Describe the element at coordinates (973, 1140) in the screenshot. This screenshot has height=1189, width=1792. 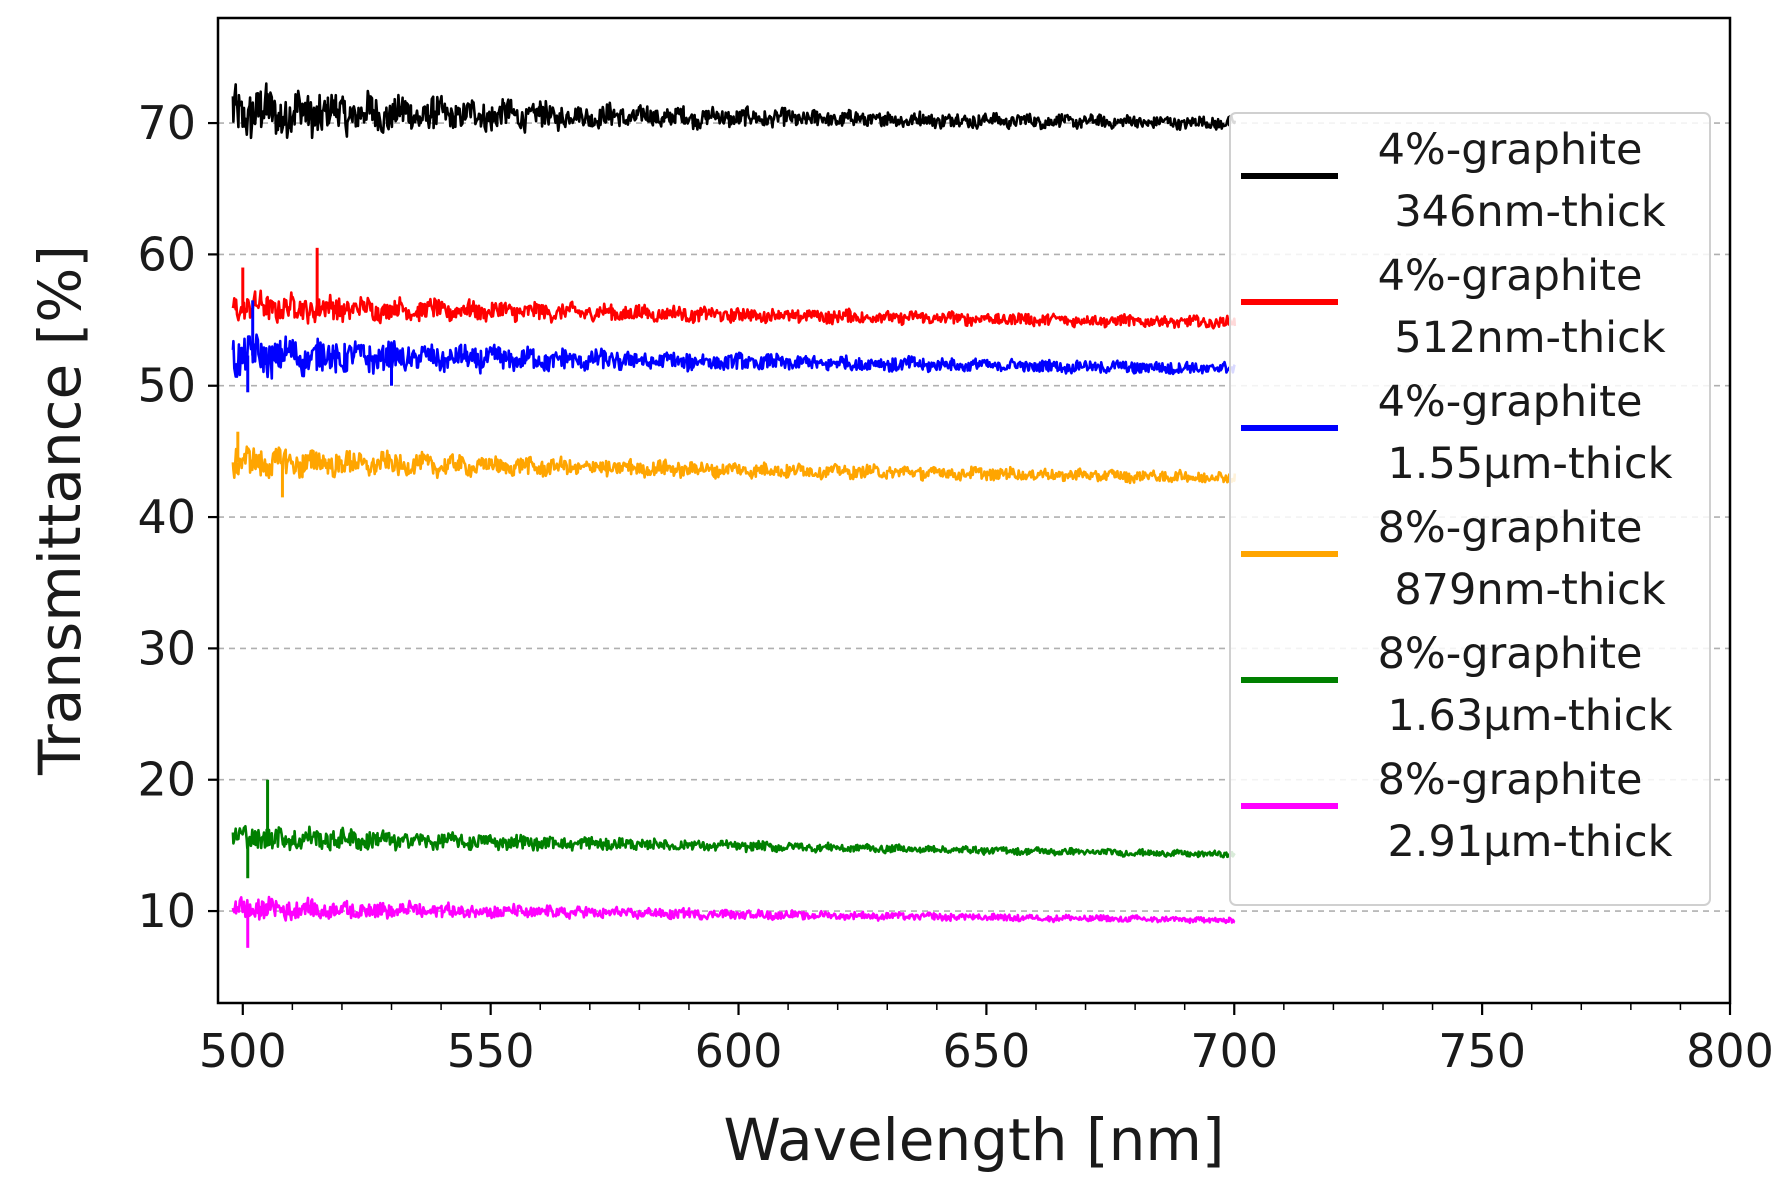
I see `x-axis-label: Wavelength [nm]` at that location.